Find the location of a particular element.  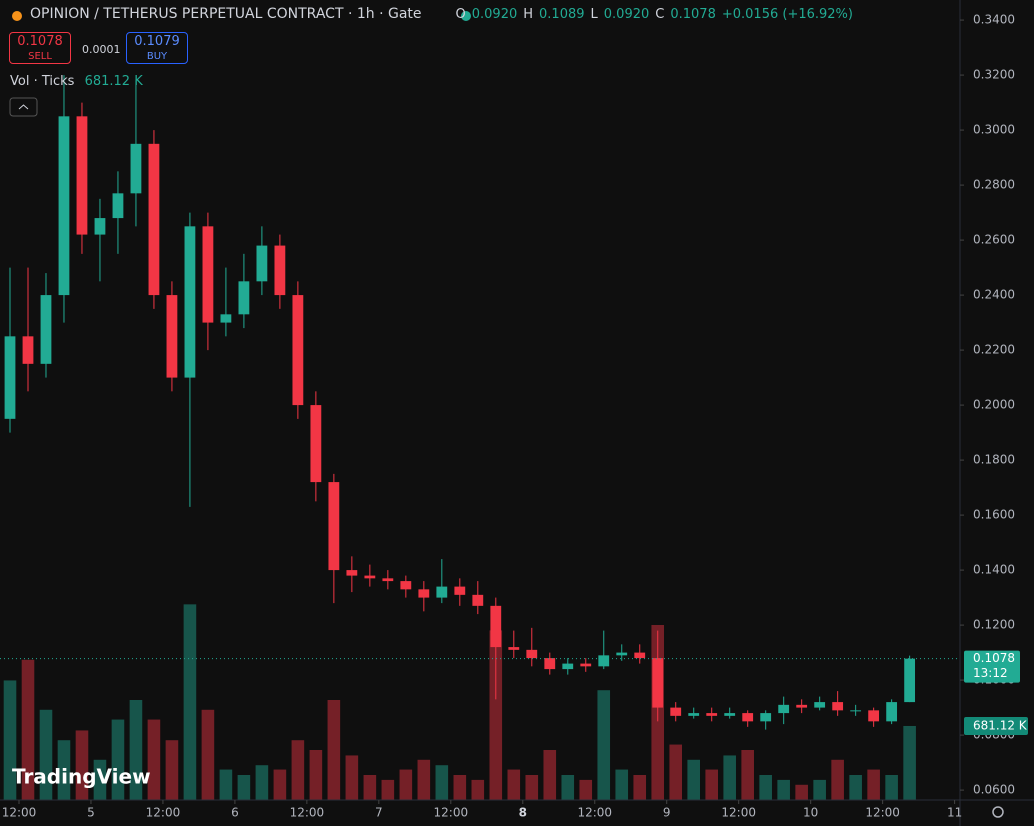

collapse-button is located at coordinates (23, 107).